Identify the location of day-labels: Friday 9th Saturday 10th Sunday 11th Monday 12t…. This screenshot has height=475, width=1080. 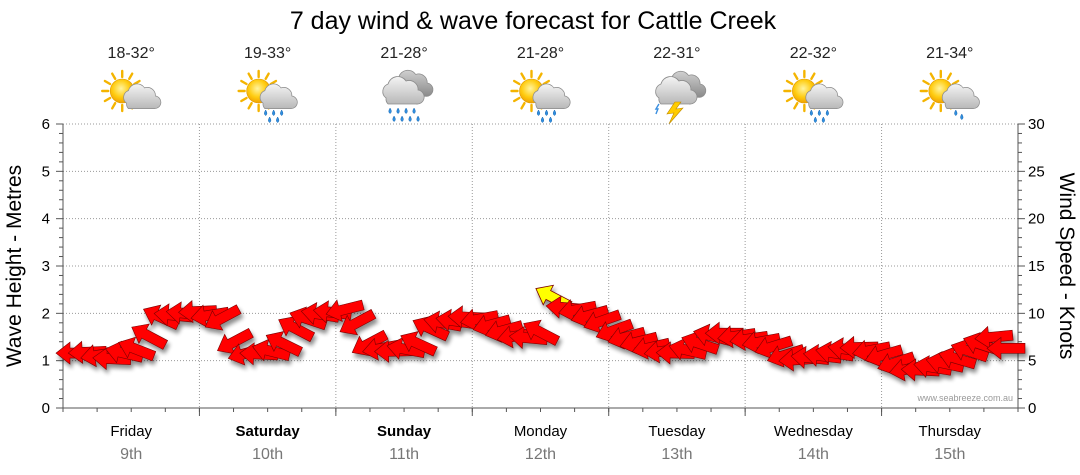
(545, 443).